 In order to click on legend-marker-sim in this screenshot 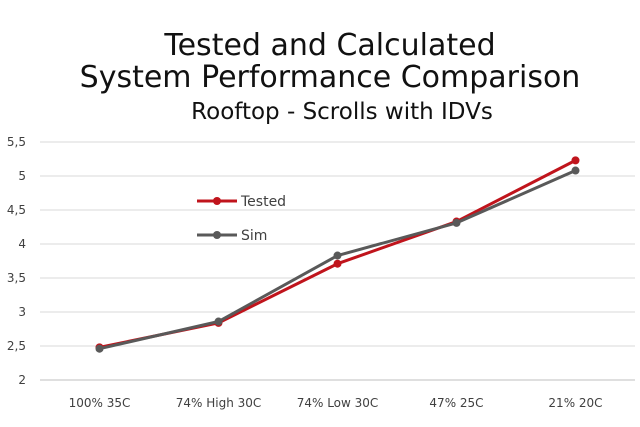, I will do `click(217, 235)`.